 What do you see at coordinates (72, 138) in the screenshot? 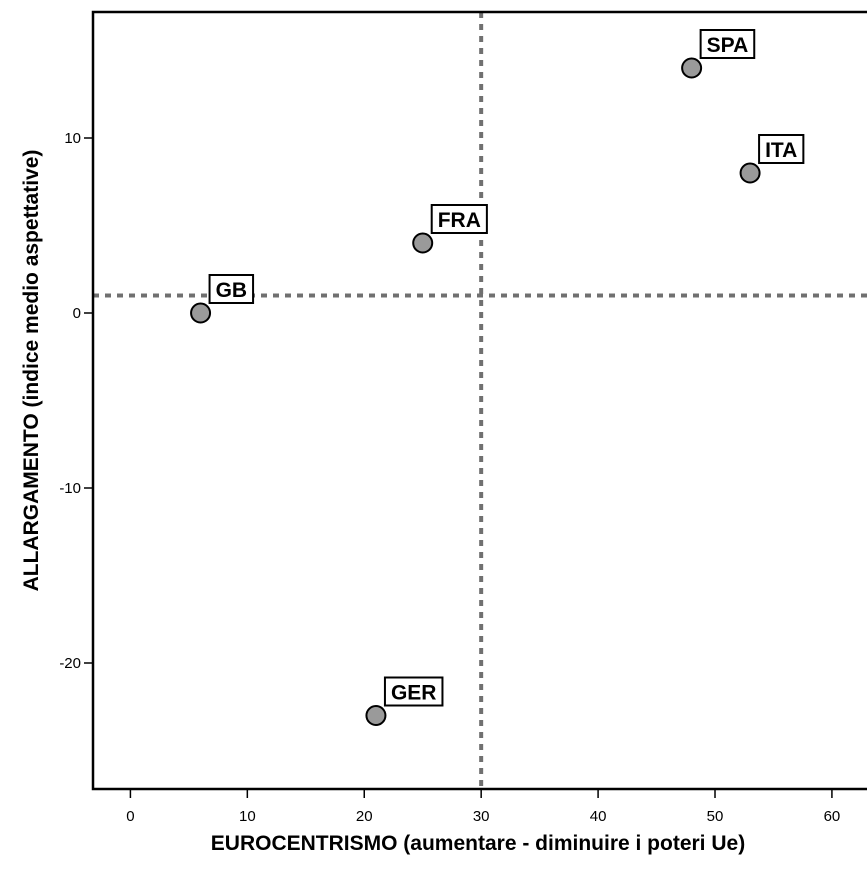
I see `y-tick-label: 10` at bounding box center [72, 138].